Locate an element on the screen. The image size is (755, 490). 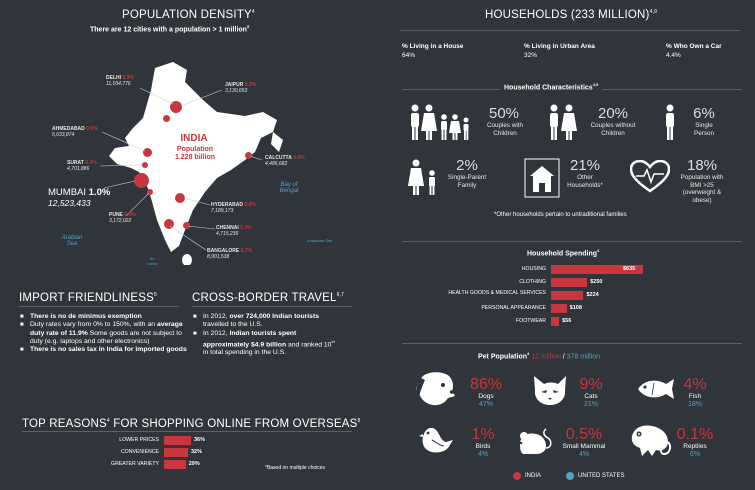
jaipur-dot is located at coordinates (166, 118).